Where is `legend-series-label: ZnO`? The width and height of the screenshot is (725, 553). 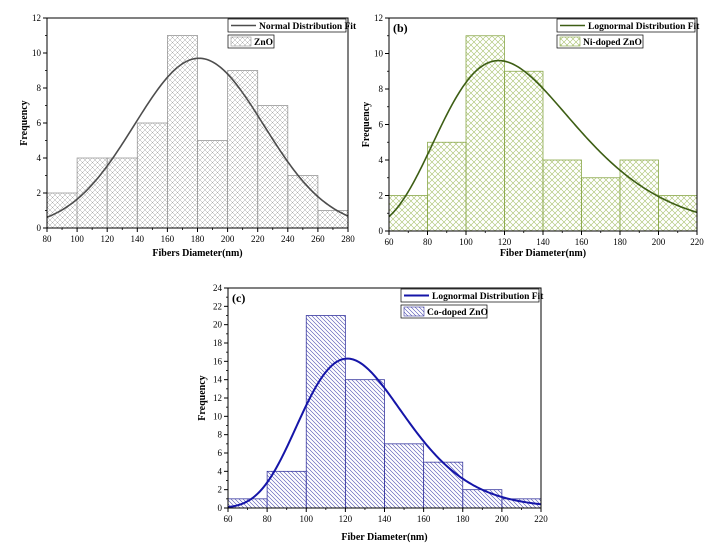 legend-series-label: ZnO is located at coordinates (263, 43).